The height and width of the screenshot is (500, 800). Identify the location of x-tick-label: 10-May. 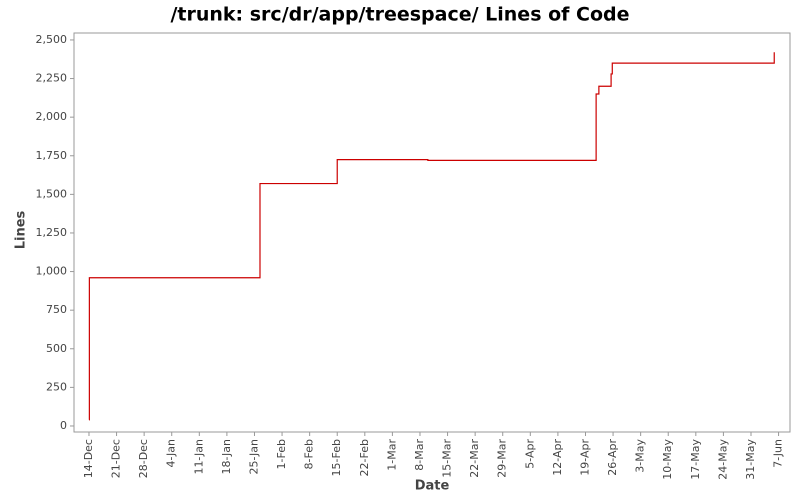
(667, 459).